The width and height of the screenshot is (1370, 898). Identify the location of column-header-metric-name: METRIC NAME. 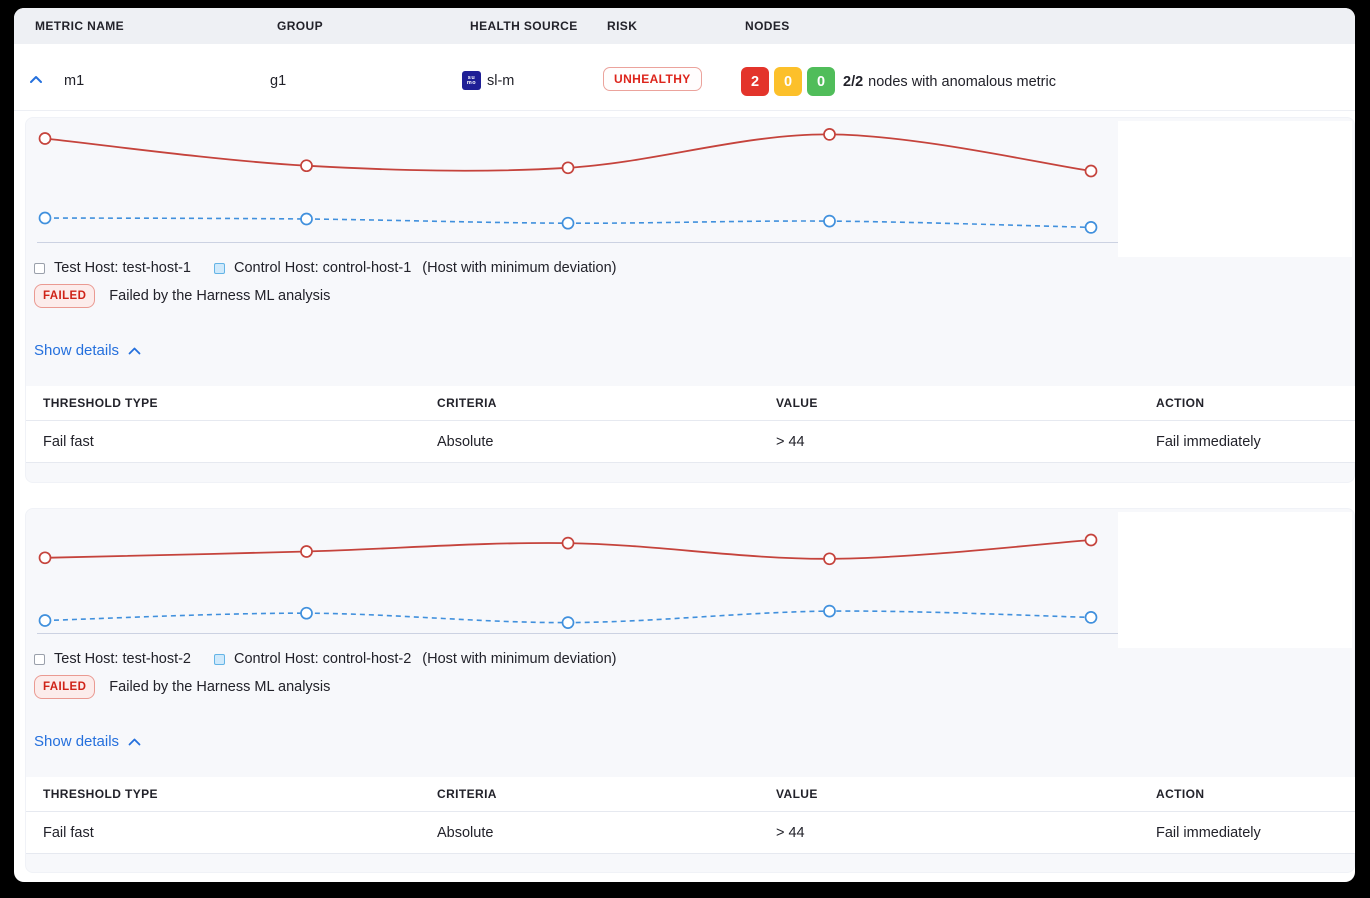
(80, 26).